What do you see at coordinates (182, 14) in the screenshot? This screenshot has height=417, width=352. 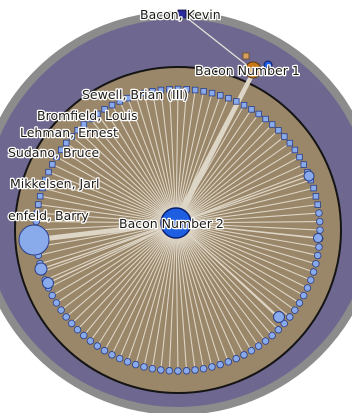 I see `kevin-bacon-root-node` at bounding box center [182, 14].